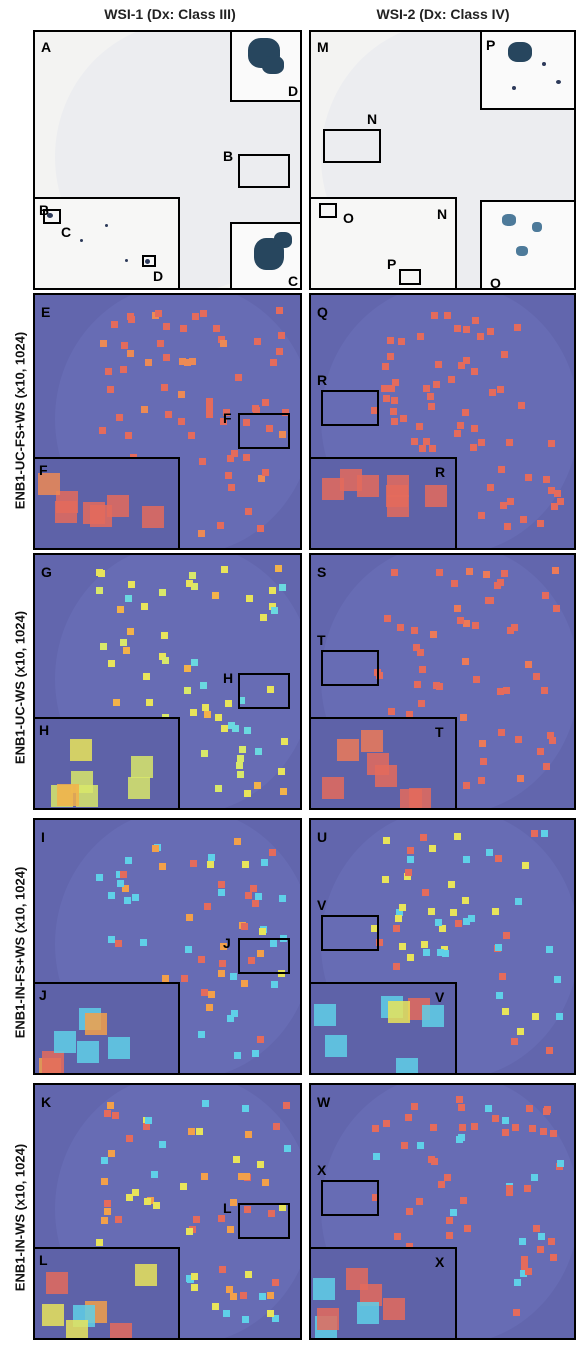  I want to click on region-box-r2-right, so click(350, 668).